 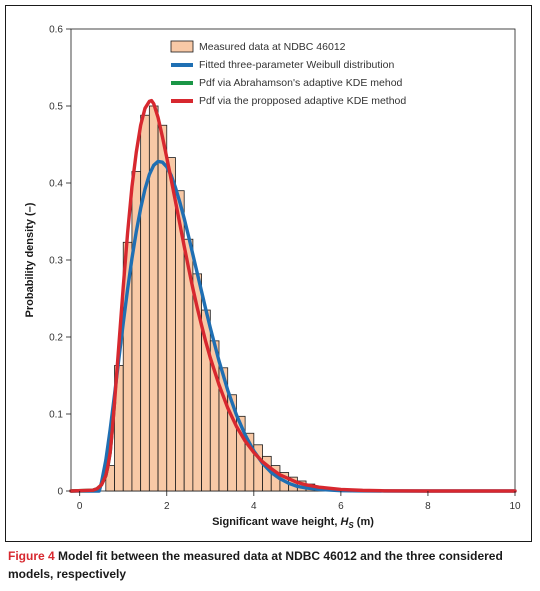 What do you see at coordinates (515, 506) in the screenshot?
I see `x-tick-label: 10` at bounding box center [515, 506].